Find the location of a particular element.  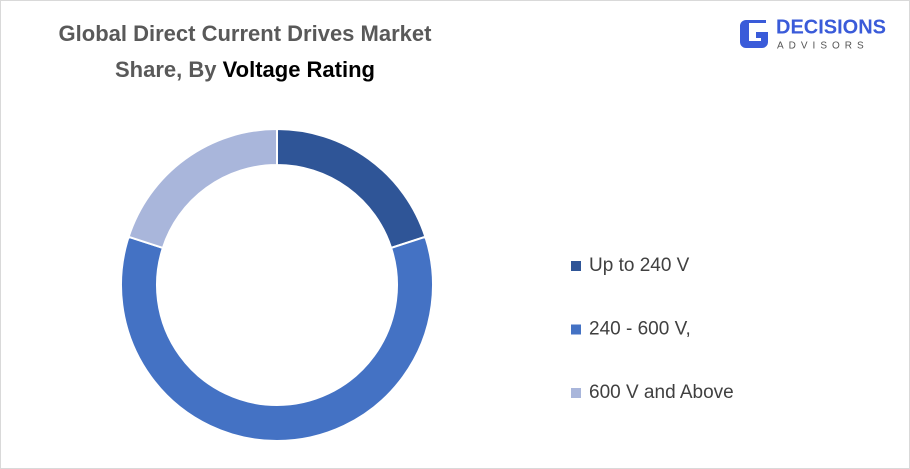

donut-segment is located at coordinates (202, 188).